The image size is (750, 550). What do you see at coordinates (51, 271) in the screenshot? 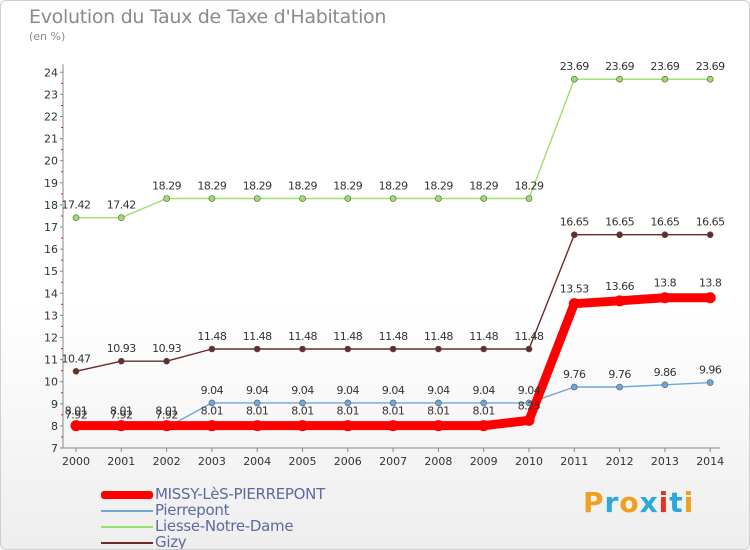
I see `y-tick-label: 15` at bounding box center [51, 271].